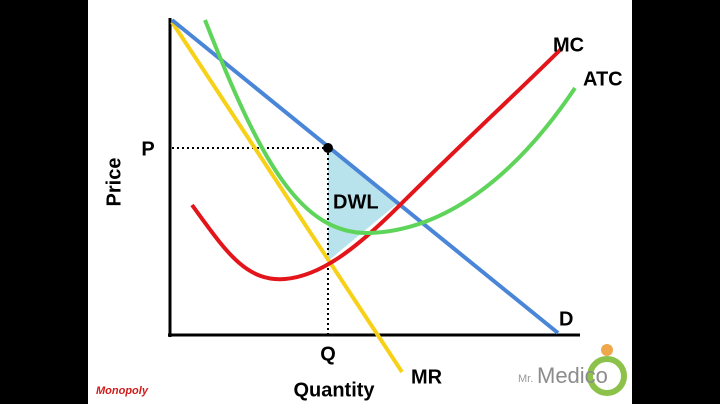 Image resolution: width=720 pixels, height=404 pixels. I want to click on atc-label: ATC, so click(603, 79).